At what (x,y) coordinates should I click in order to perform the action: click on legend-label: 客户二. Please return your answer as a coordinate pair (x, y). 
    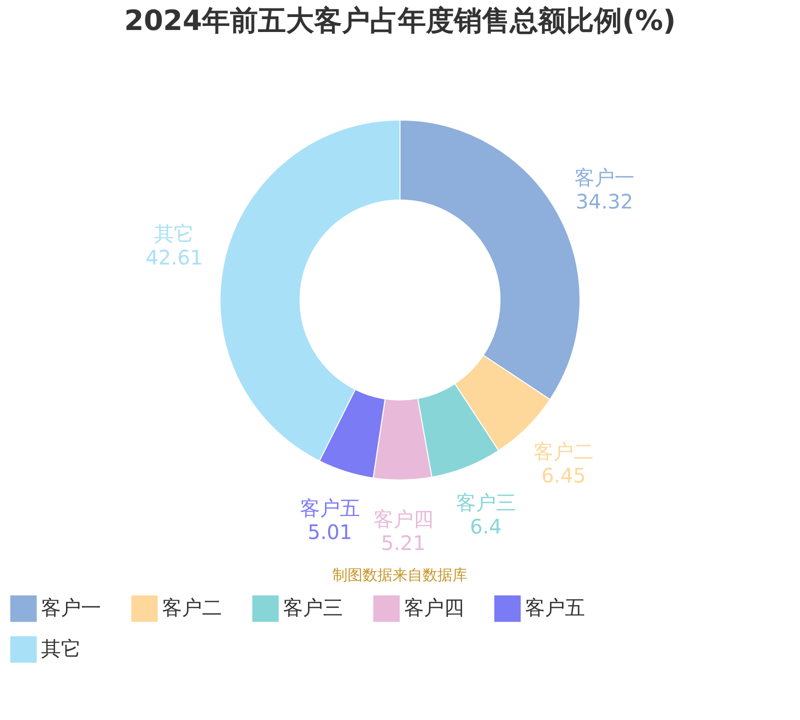
    Looking at the image, I should click on (192, 608).